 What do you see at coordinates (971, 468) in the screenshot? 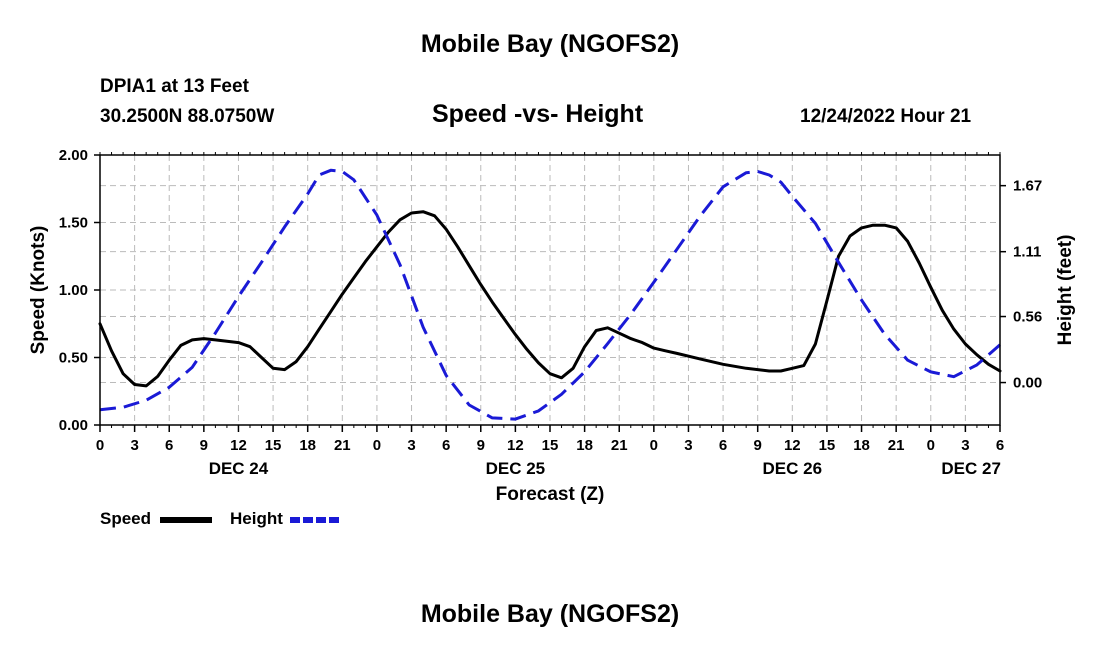
I see `x-date-label: DEC 27` at bounding box center [971, 468].